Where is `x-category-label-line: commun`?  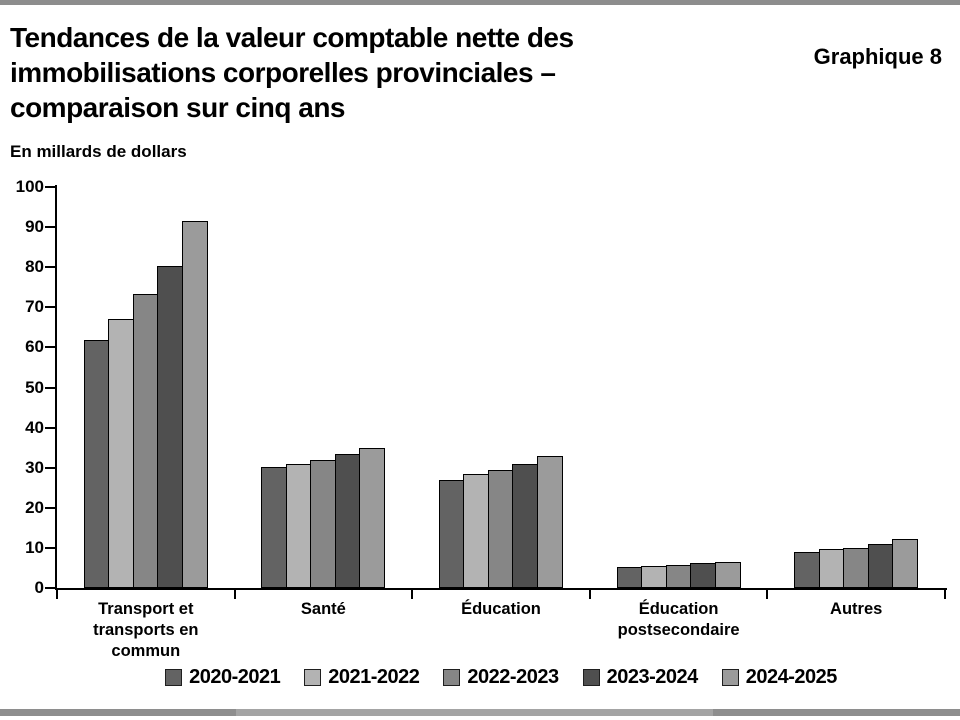 x-category-label-line: commun is located at coordinates (146, 651).